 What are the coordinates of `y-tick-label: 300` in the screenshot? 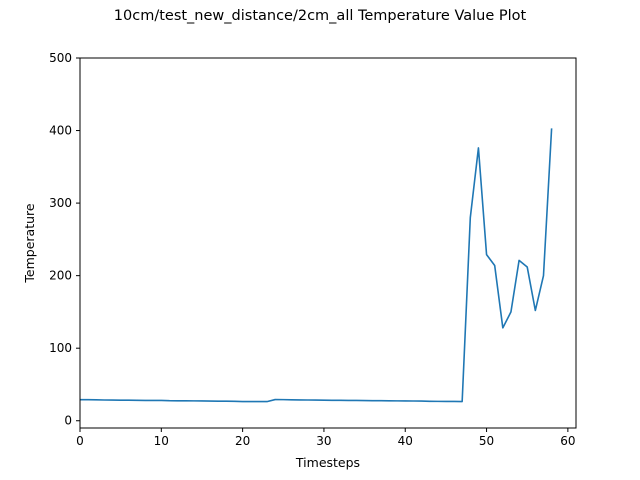 It's located at (60, 203).